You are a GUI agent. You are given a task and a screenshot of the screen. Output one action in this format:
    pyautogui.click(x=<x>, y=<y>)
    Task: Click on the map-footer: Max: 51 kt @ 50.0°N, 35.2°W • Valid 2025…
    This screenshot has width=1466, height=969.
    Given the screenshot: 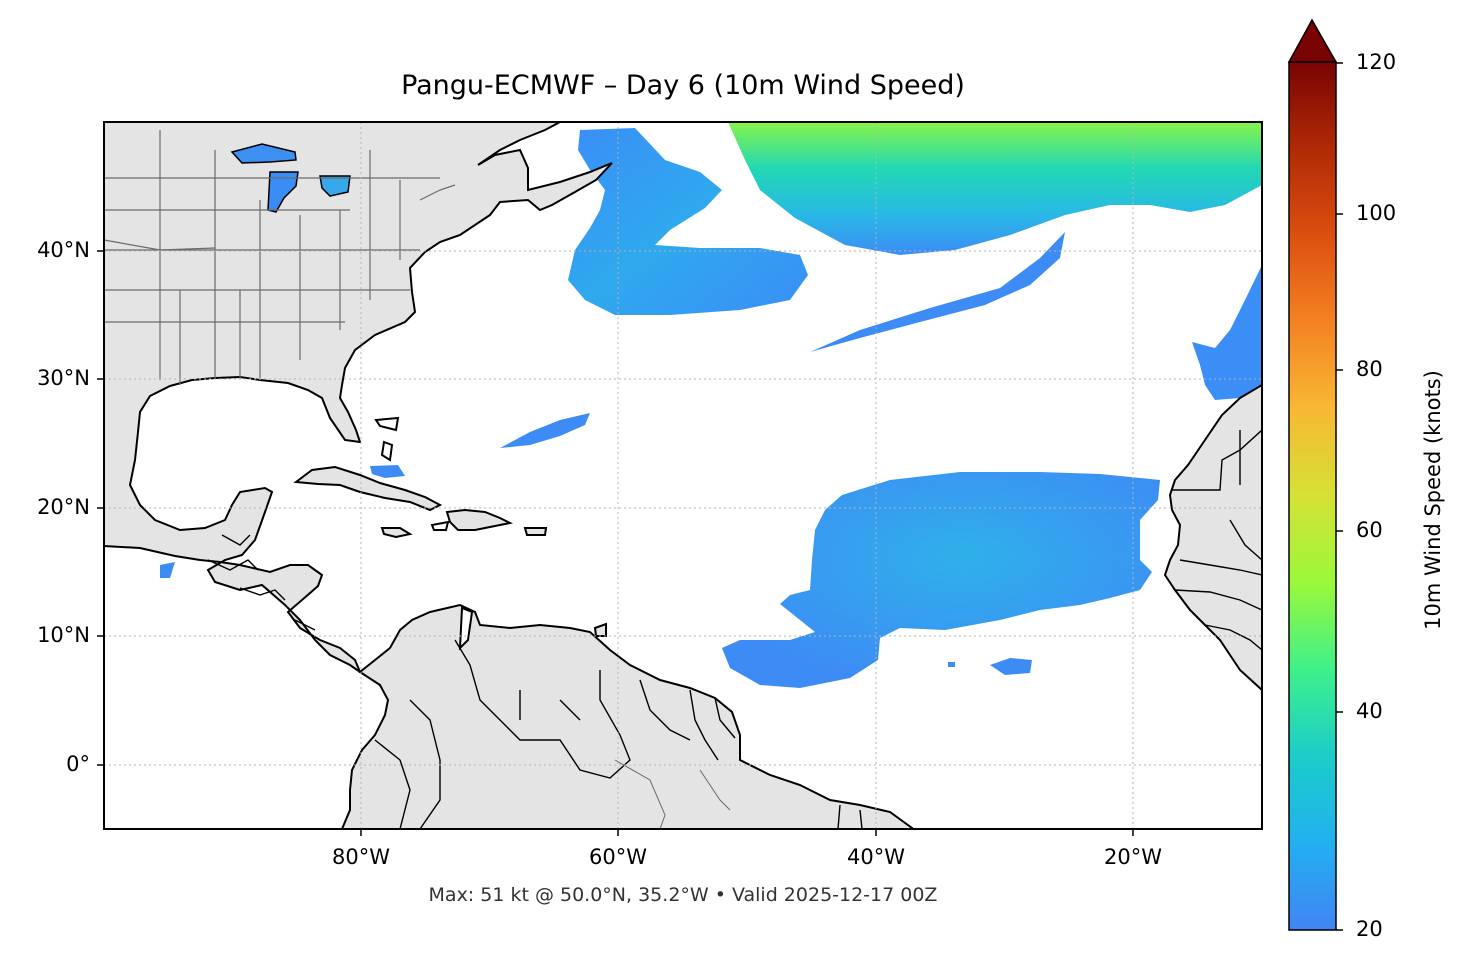 What is the action you would take?
    pyautogui.click(x=683, y=895)
    